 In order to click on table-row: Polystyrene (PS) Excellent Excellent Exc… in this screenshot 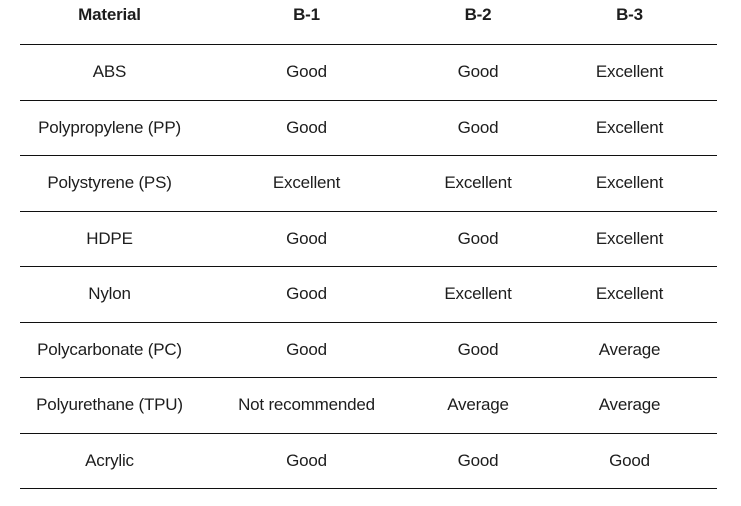, I will do `click(368, 183)`.